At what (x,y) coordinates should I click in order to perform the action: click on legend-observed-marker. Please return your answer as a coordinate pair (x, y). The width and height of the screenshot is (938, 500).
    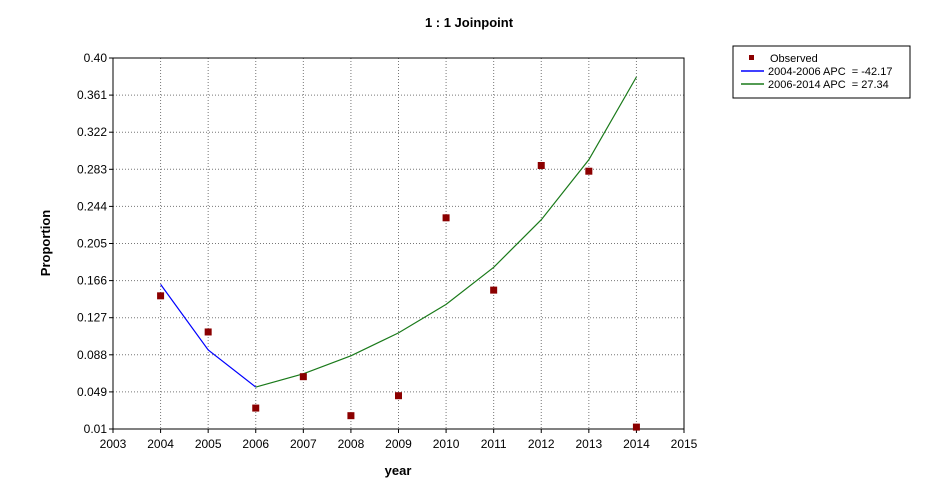
    Looking at the image, I should click on (751, 57).